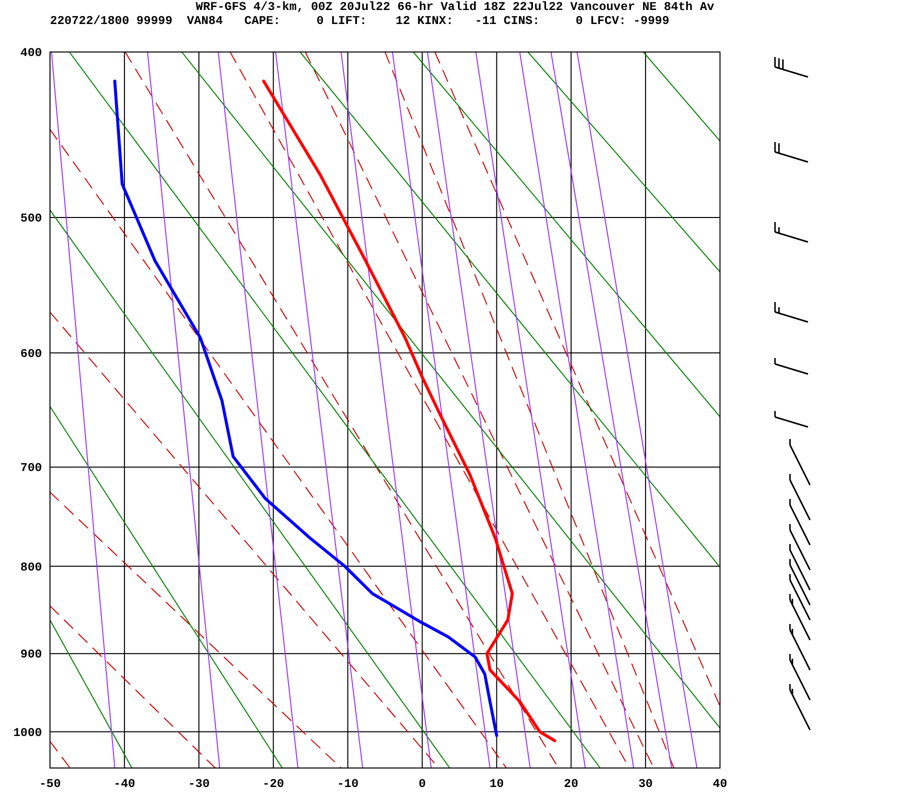  What do you see at coordinates (422, 784) in the screenshot?
I see `x-tick-label: 0` at bounding box center [422, 784].